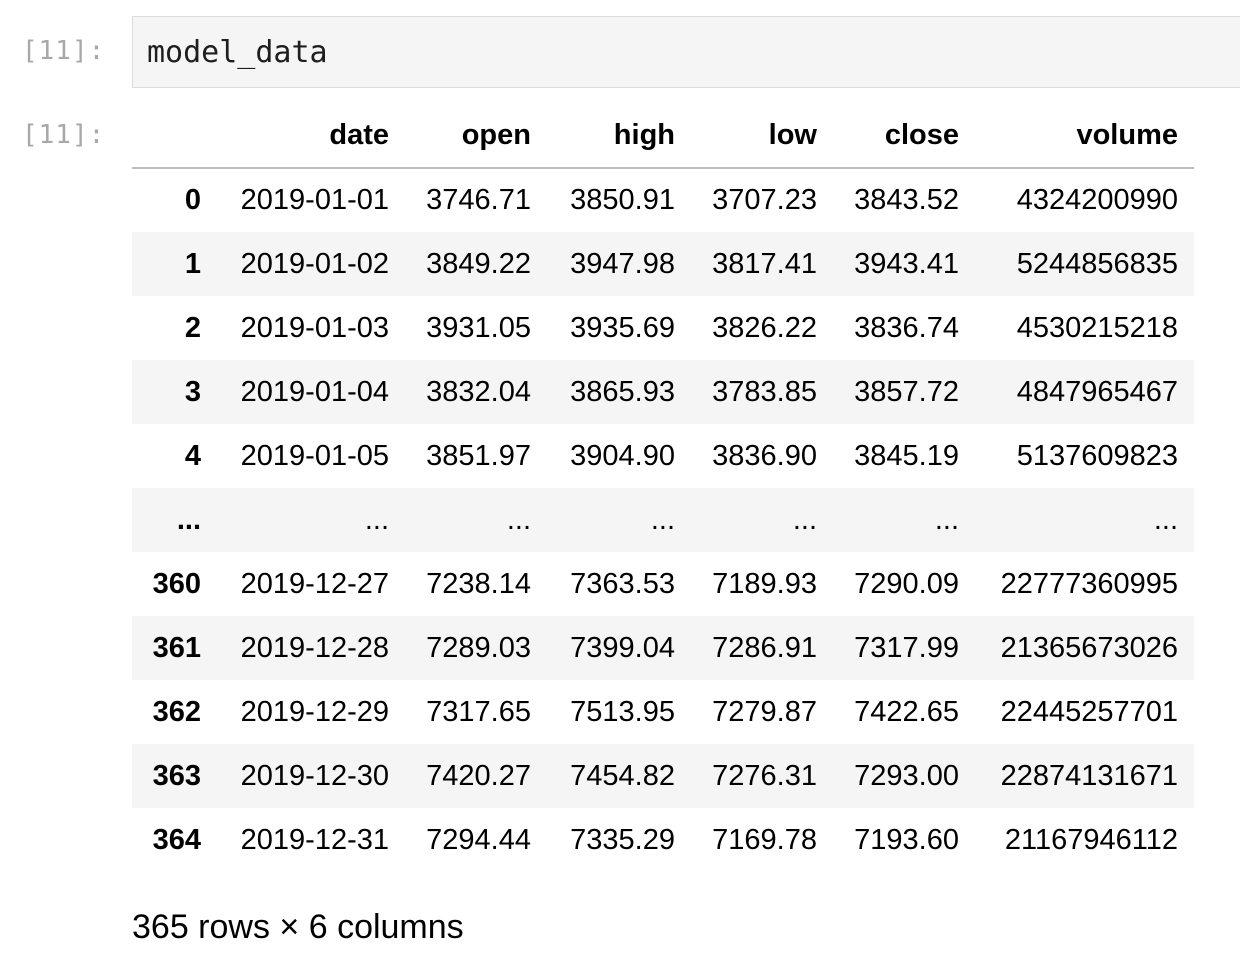 This screenshot has height=954, width=1240. What do you see at coordinates (478, 839) in the screenshot?
I see `open-cell: 7294.44` at bounding box center [478, 839].